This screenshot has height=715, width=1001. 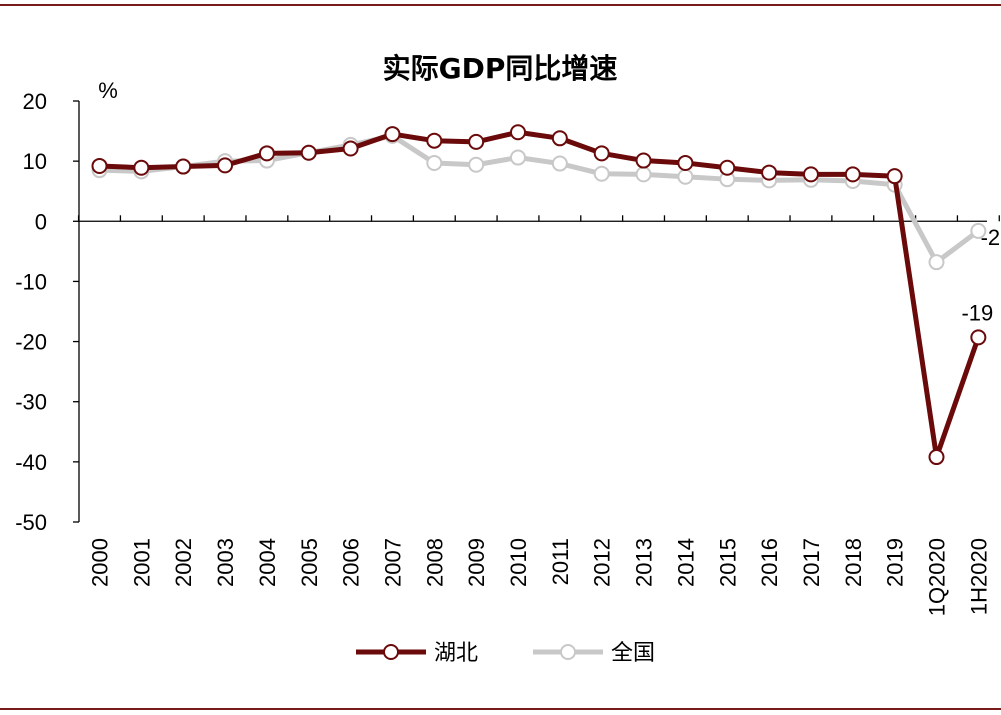 What do you see at coordinates (434, 562) in the screenshot?
I see `x-tick-label: 2008` at bounding box center [434, 562].